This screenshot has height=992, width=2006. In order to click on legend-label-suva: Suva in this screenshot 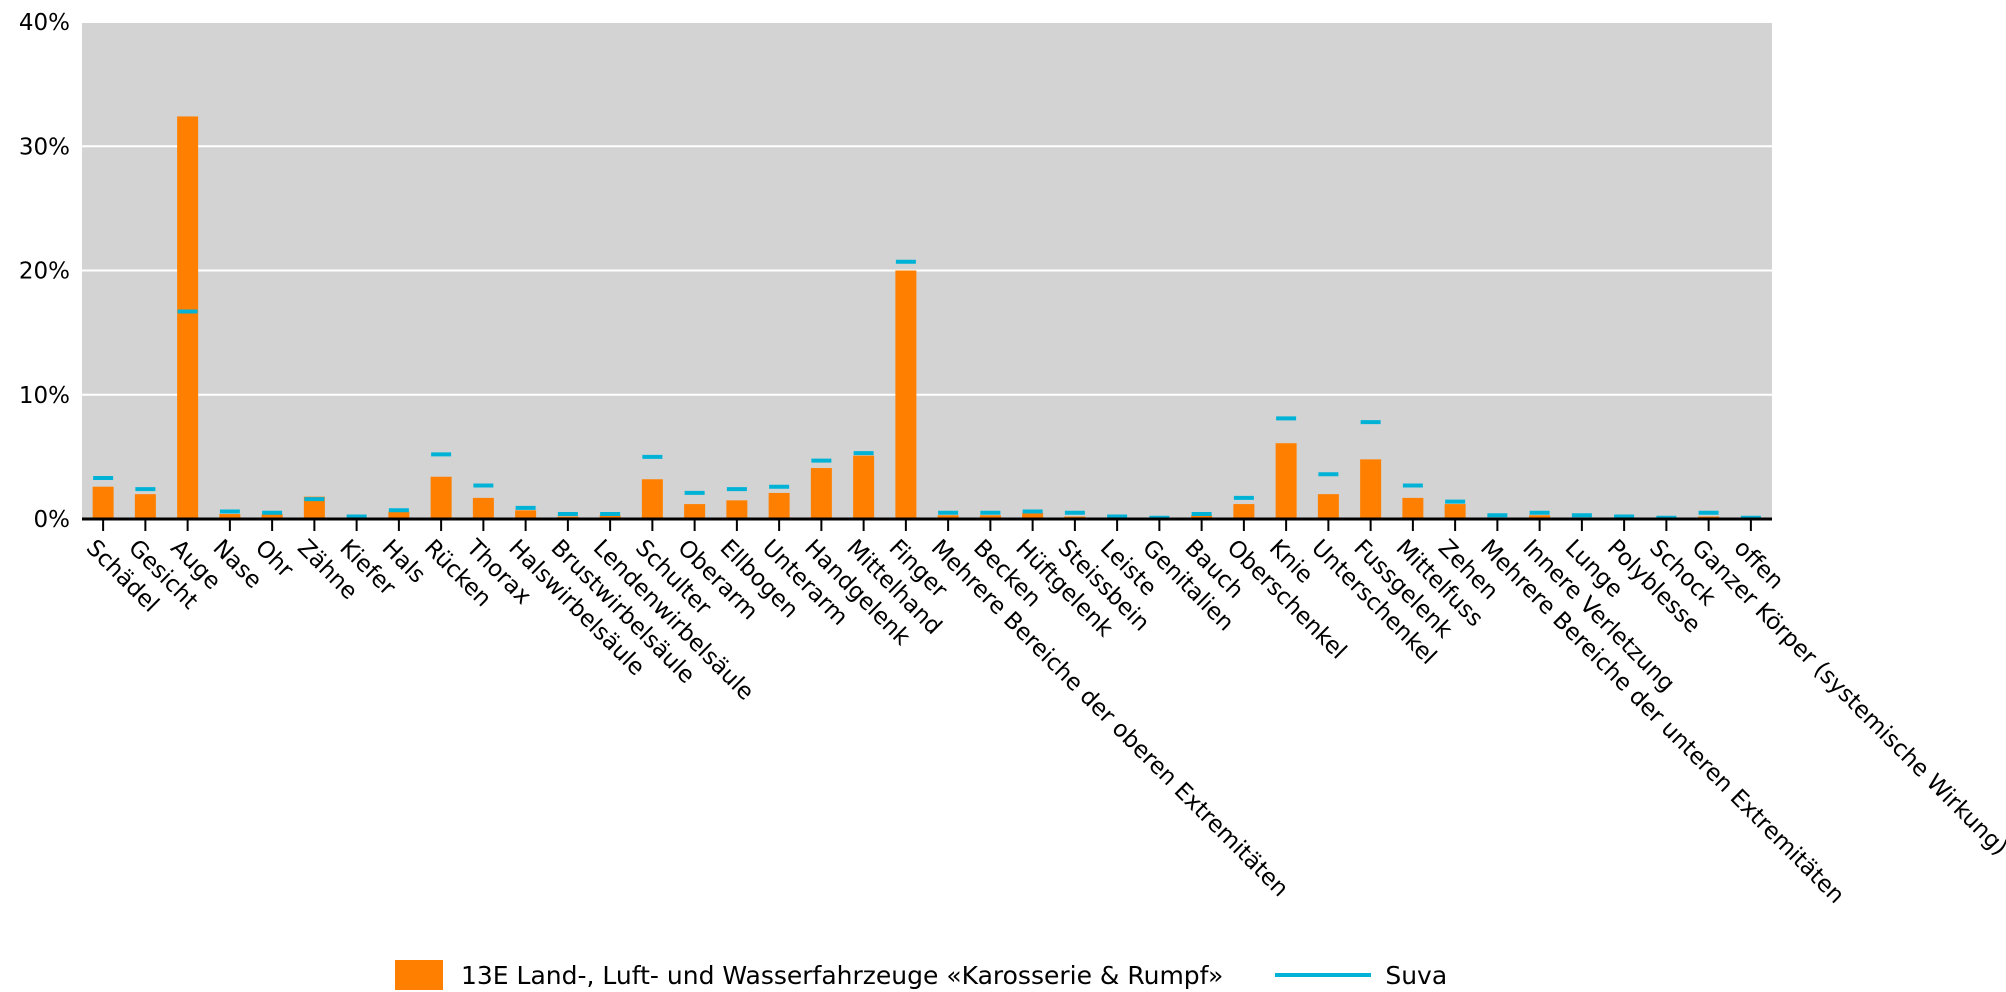, I will do `click(1416, 975)`.